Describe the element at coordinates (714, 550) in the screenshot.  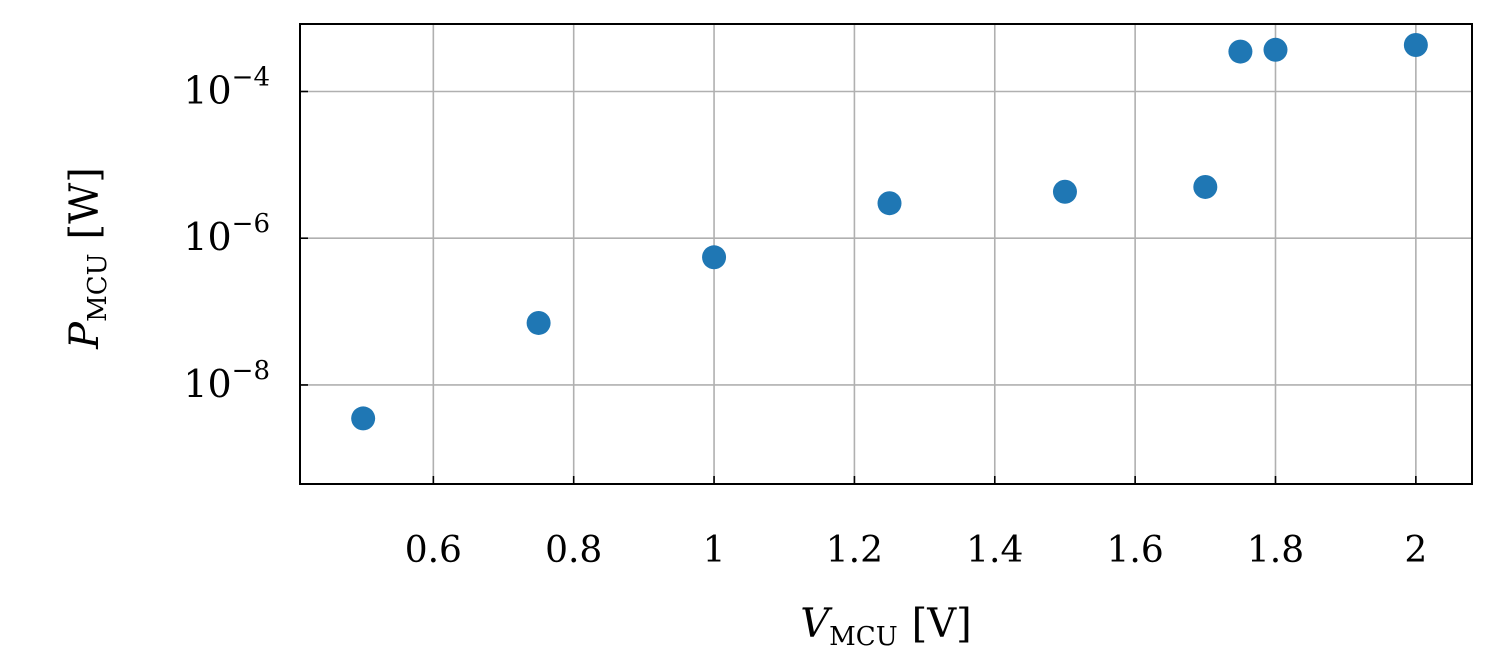
I see `x-tick-label: 1` at that location.